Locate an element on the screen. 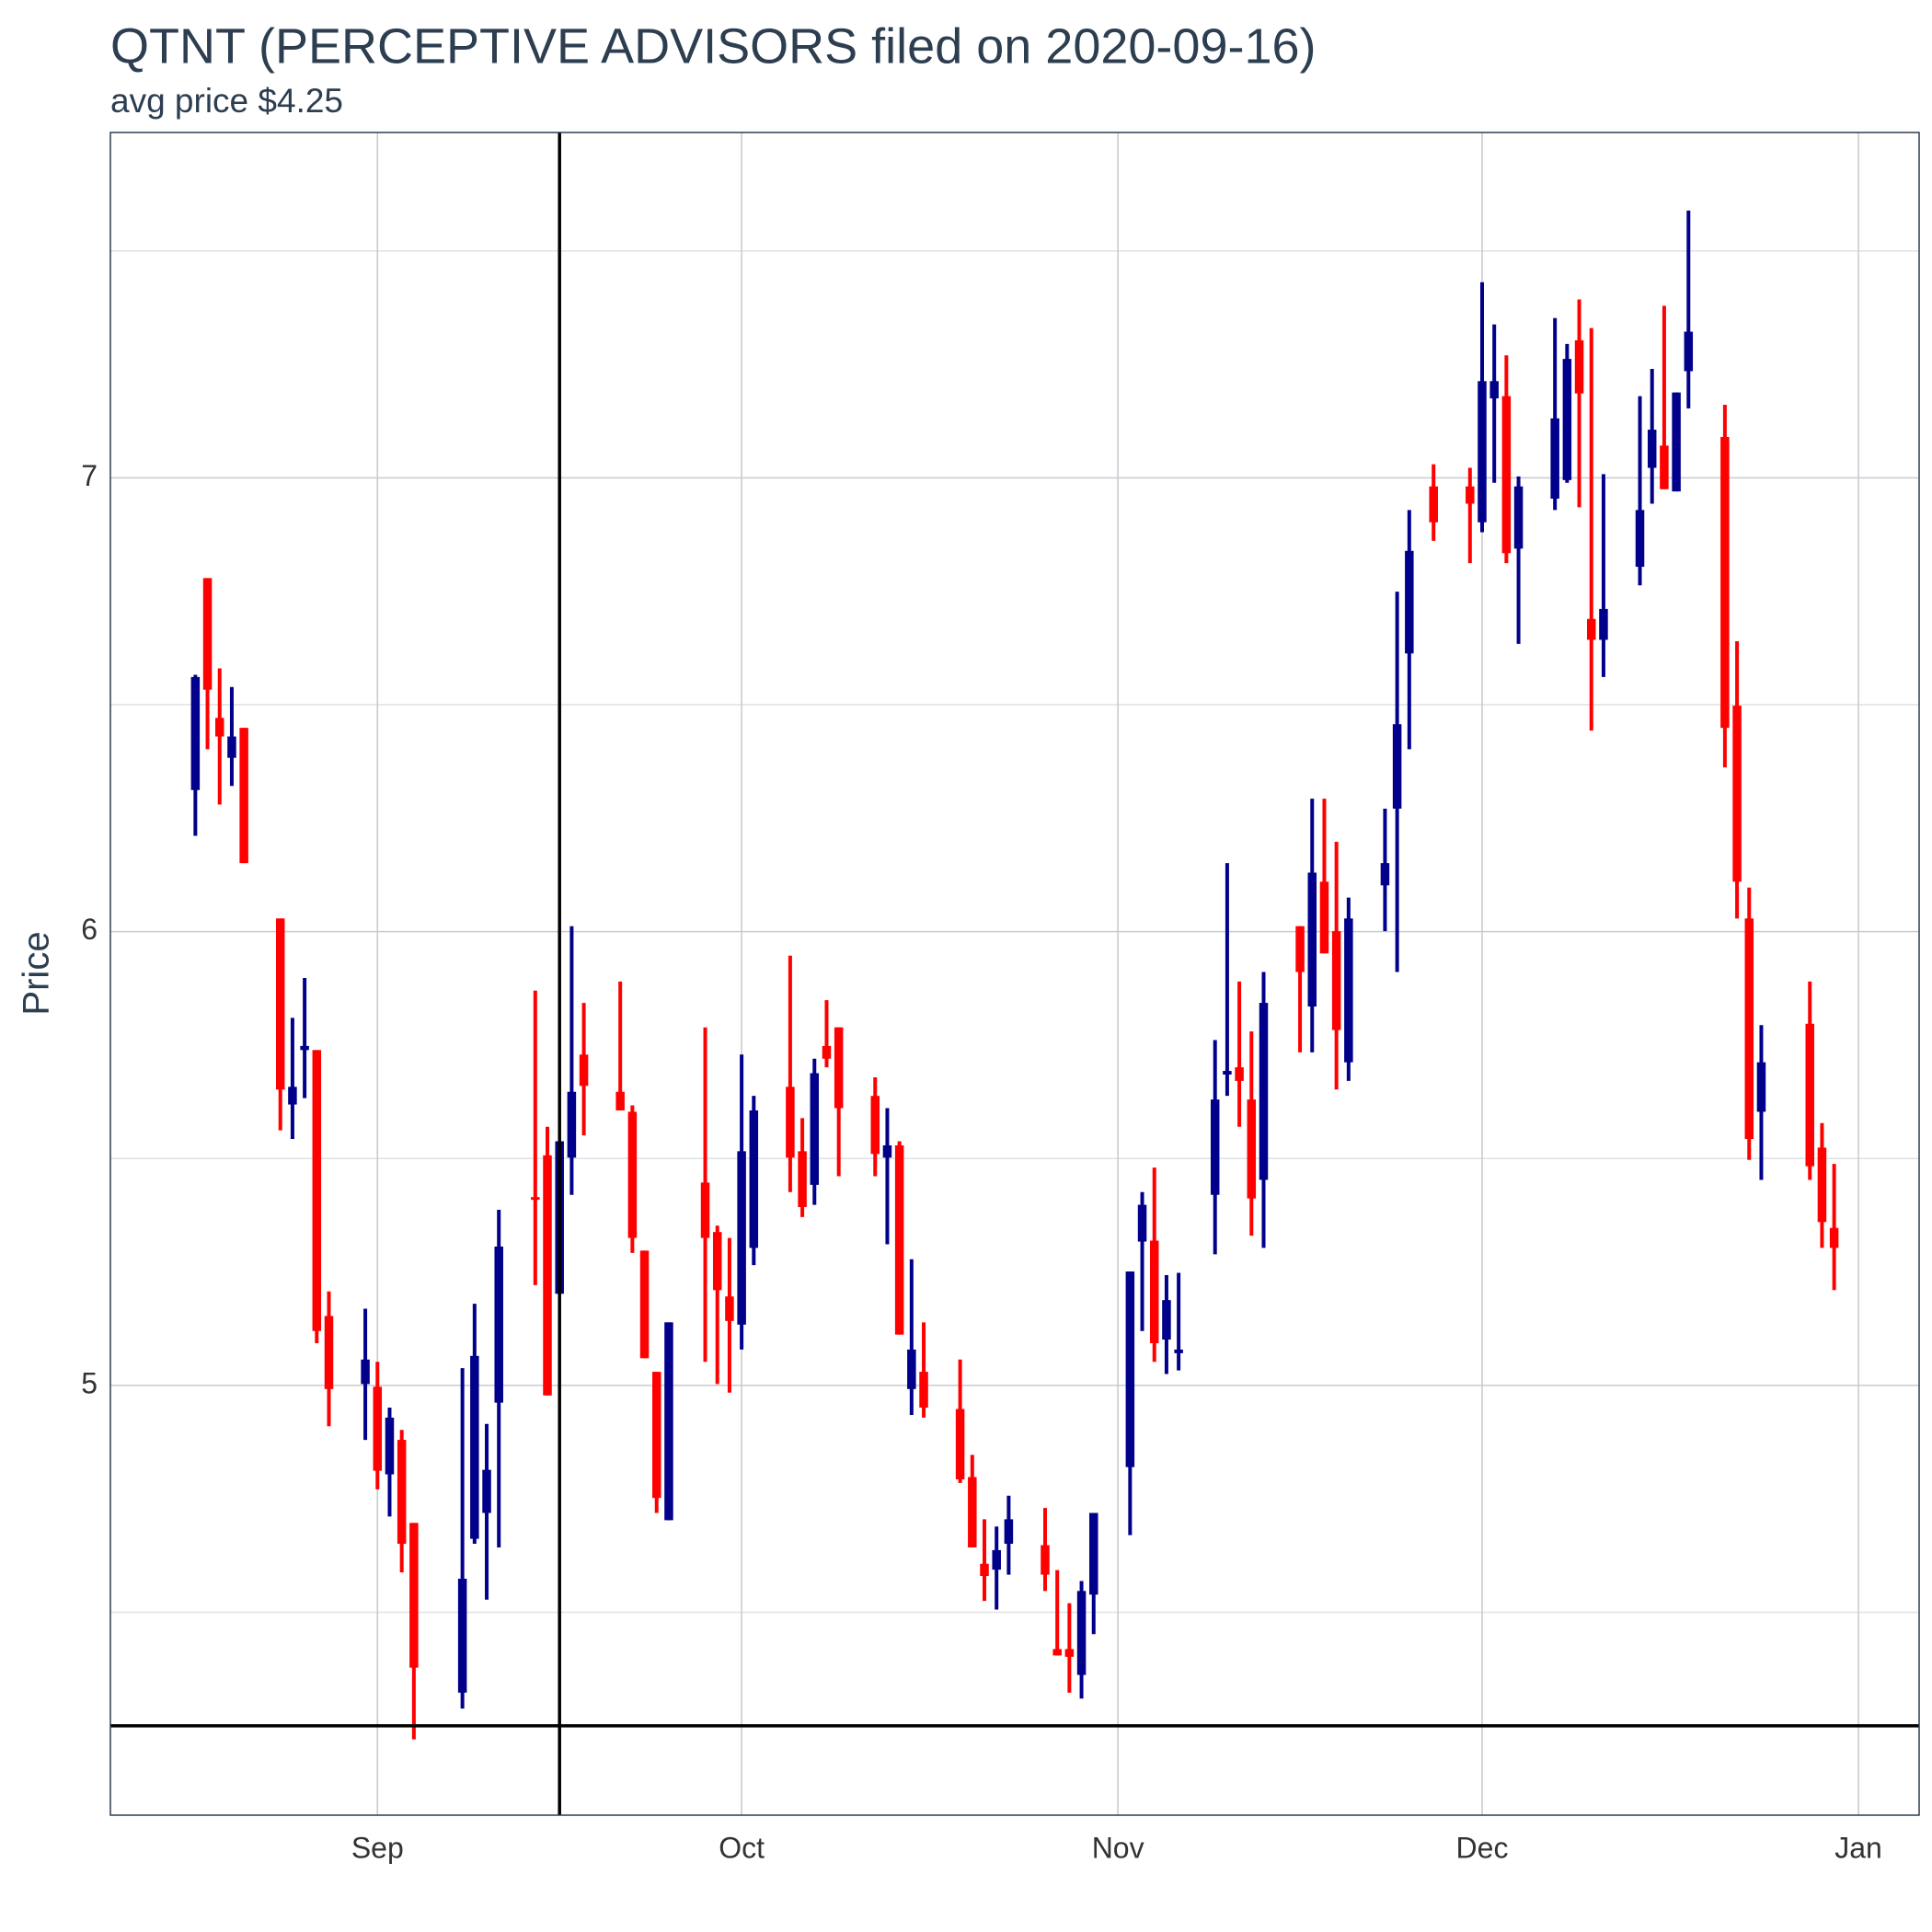 This screenshot has height=1932, width=1932. chart-subtitle: avg price $4.25 is located at coordinates (226, 101).